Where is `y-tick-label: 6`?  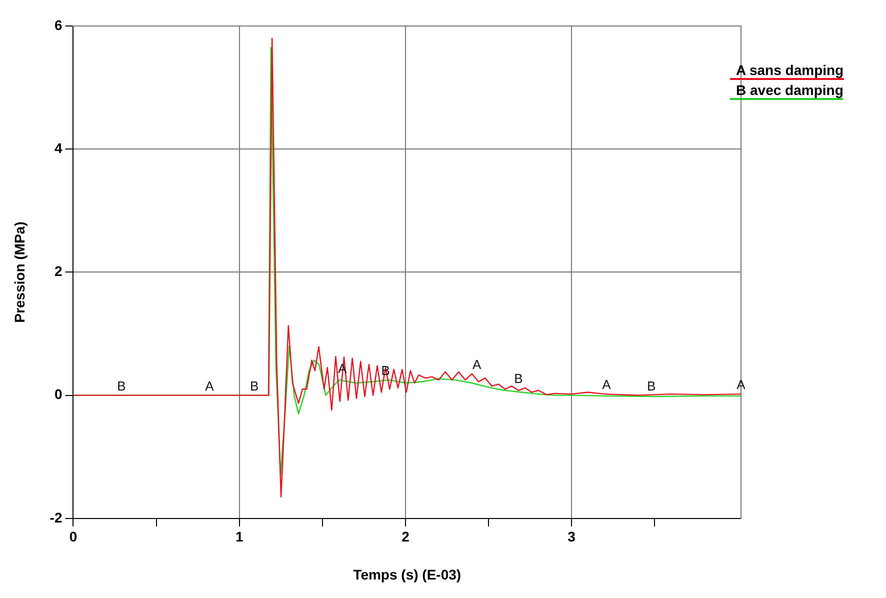
y-tick-label: 6 is located at coordinates (58, 24).